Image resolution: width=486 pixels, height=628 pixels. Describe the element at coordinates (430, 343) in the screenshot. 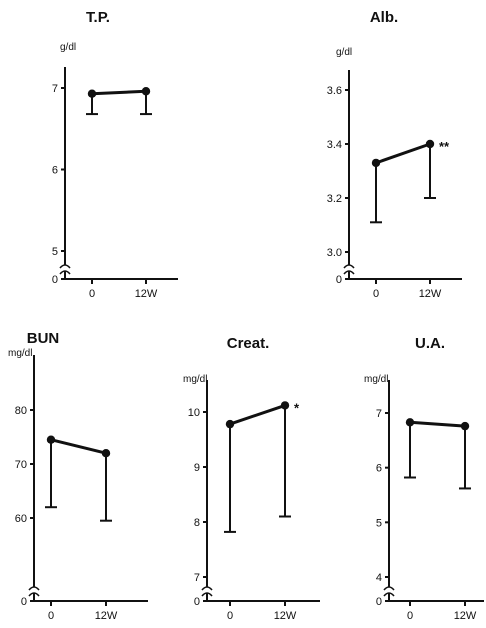

I see `chart-title: U.A.` at that location.